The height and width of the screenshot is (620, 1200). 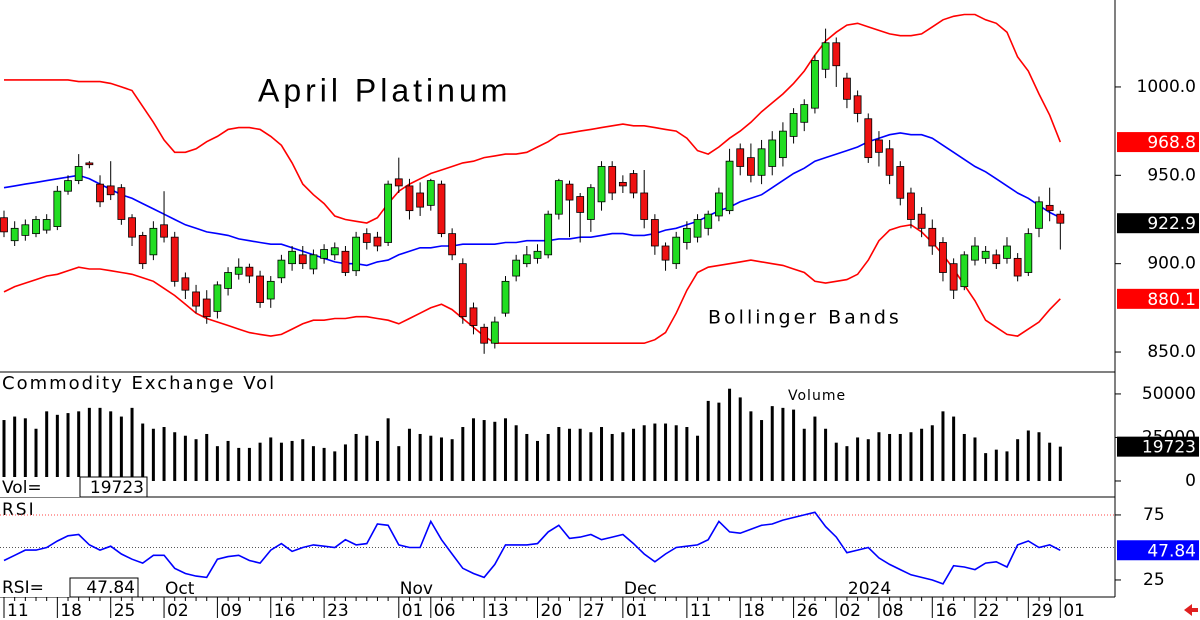 What do you see at coordinates (1169, 394) in the screenshot?
I see `y-tick-label: 50000` at bounding box center [1169, 394].